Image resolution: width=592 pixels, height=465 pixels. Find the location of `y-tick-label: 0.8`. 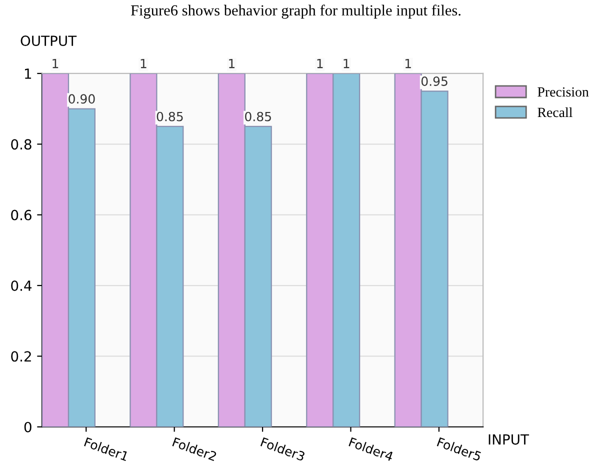

y-tick-label: 0.8 is located at coordinates (21, 144).